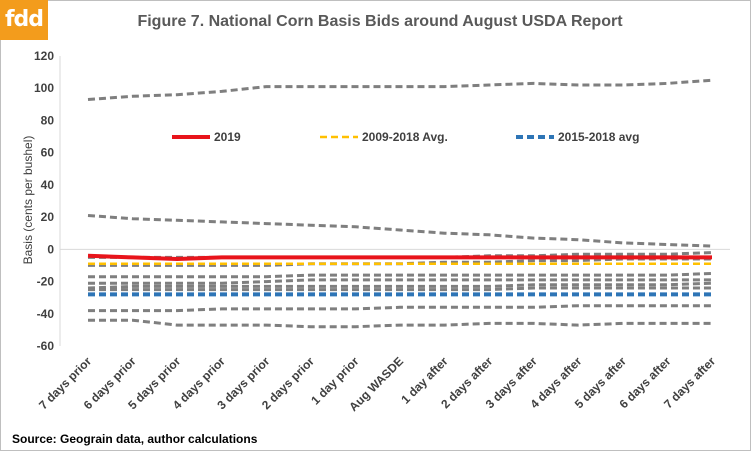 The image size is (751, 451). What do you see at coordinates (46, 282) in the screenshot?
I see `y-tick-label: -20` at bounding box center [46, 282].